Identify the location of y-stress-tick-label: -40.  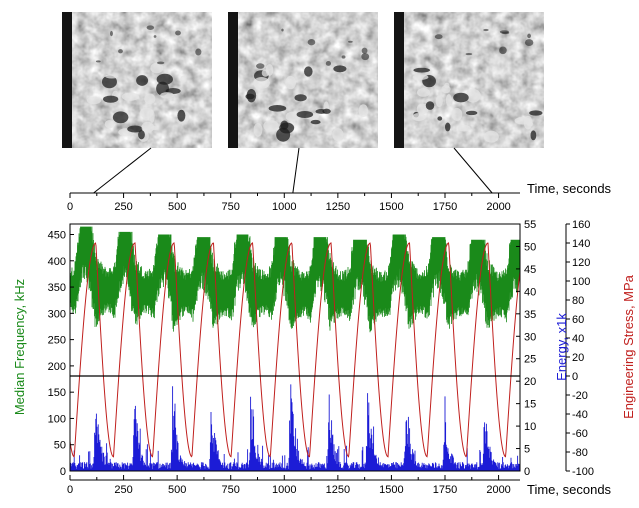
(580, 415).